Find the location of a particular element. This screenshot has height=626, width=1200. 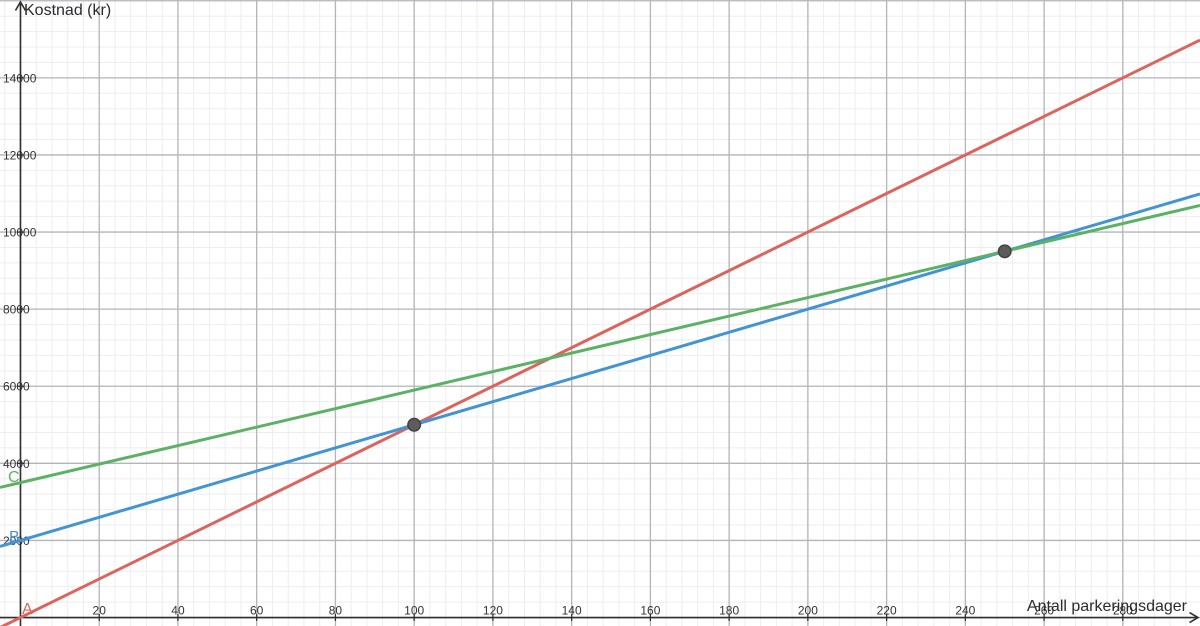

x-tick-label: 20 is located at coordinates (100, 611).